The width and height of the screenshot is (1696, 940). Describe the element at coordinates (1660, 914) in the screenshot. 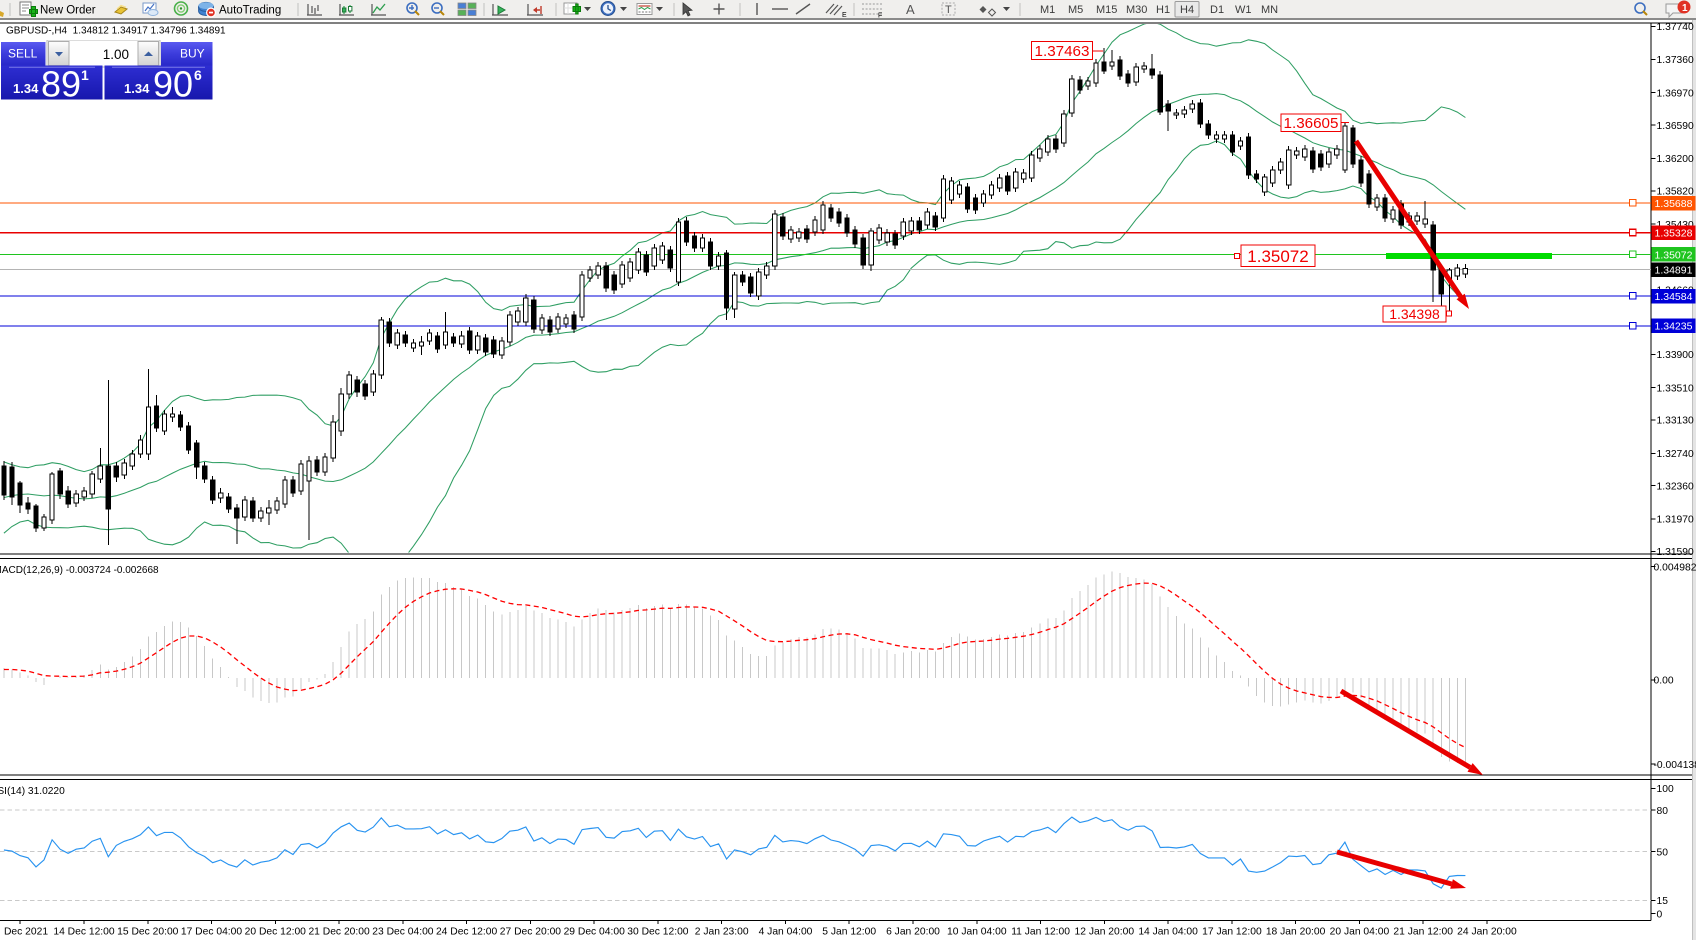

I see `svg-text: 0` at that location.